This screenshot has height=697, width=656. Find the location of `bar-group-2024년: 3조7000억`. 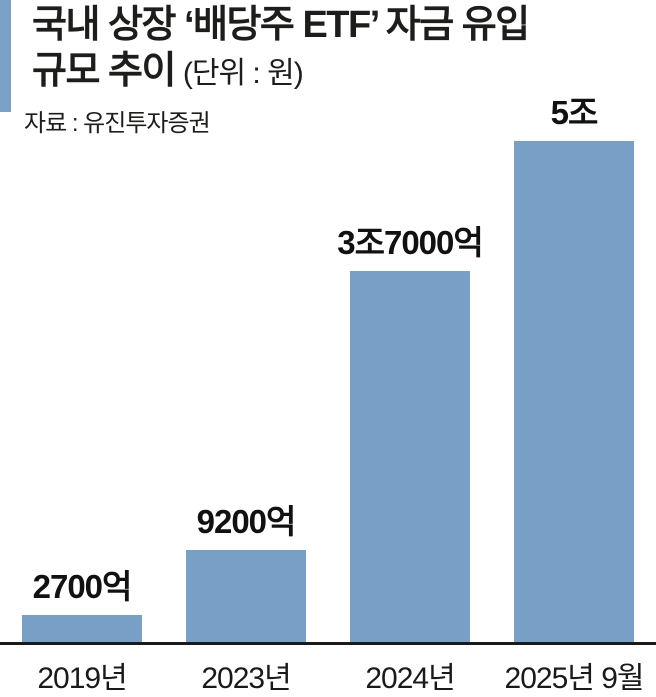

bar-group-2024년: 3조7000억 is located at coordinates (410, 429).